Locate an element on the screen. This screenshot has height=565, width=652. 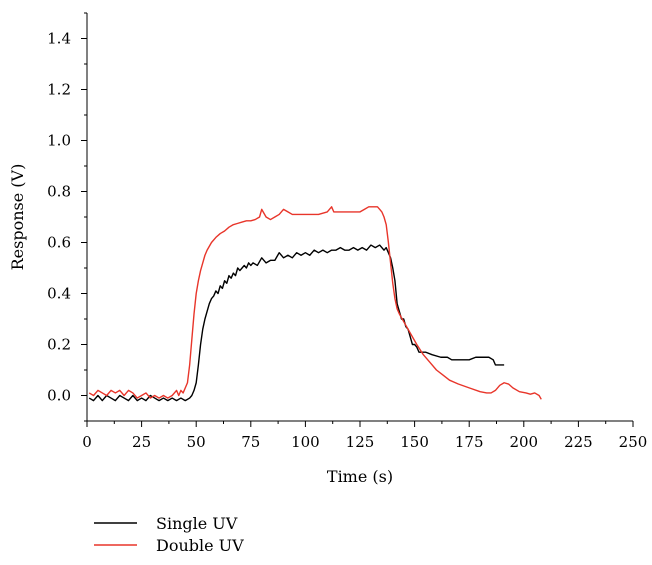
y-tick-label: 0.8 is located at coordinates (59, 192).